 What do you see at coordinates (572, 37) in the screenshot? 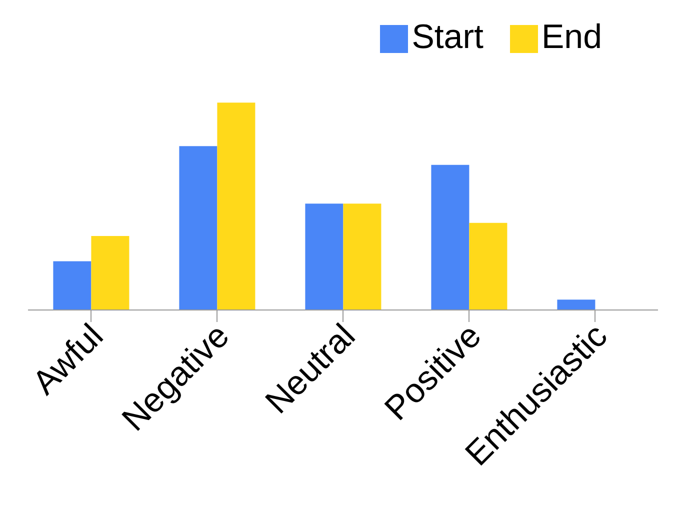
I see `legend-label: End` at bounding box center [572, 37].